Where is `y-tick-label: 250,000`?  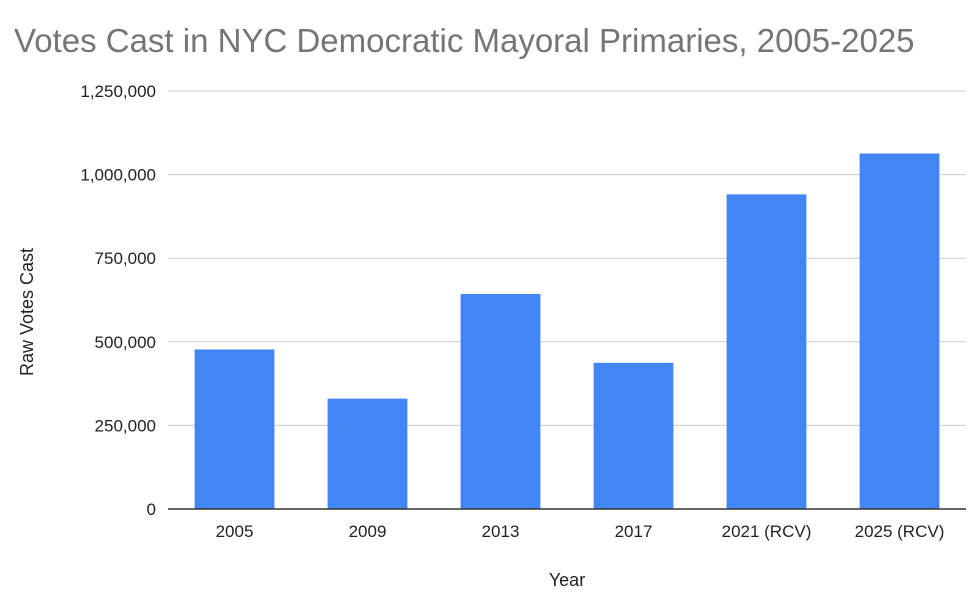 y-tick-label: 250,000 is located at coordinates (125, 425).